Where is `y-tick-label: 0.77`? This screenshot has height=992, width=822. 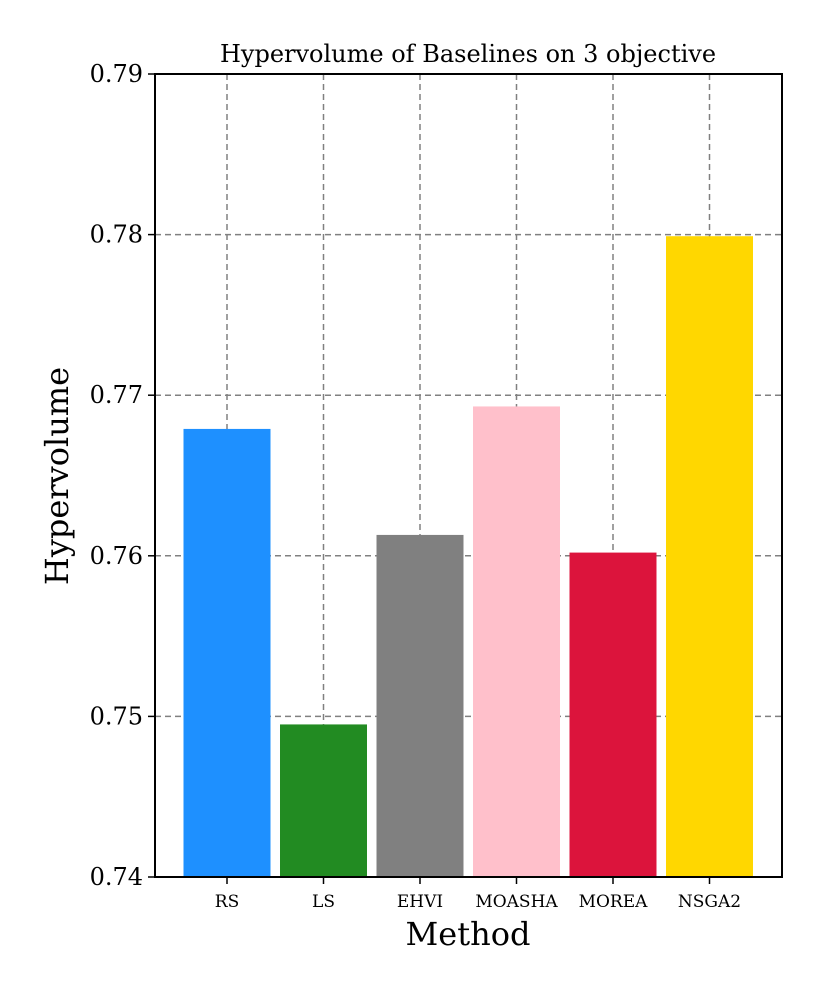 y-tick-label: 0.77 is located at coordinates (116, 395).